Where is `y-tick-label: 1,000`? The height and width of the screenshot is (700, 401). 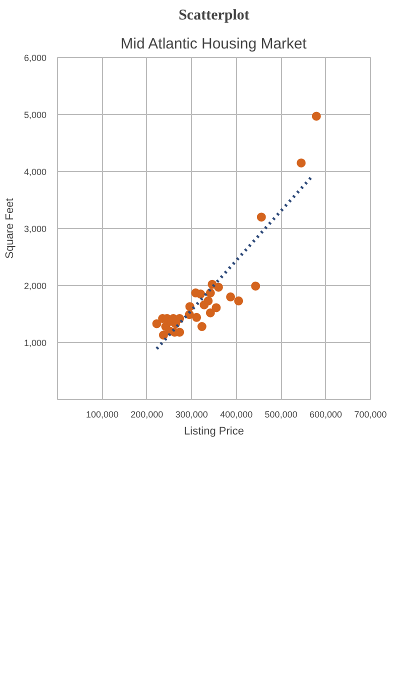
y-tick-label: 1,000 is located at coordinates (35, 343).